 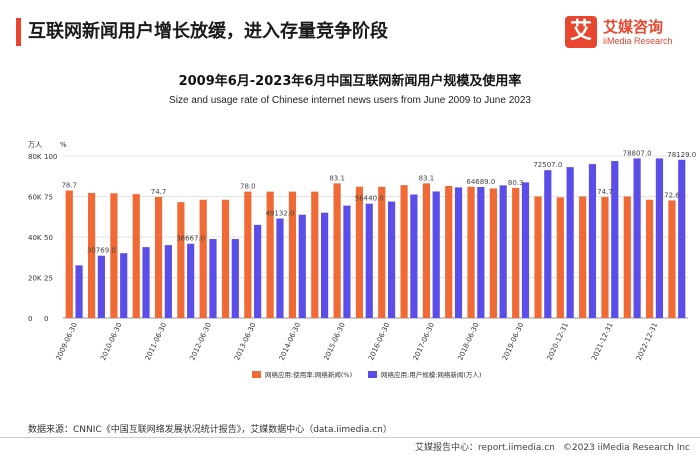 I want to click on data-label: 72507.0, so click(x=547, y=165).